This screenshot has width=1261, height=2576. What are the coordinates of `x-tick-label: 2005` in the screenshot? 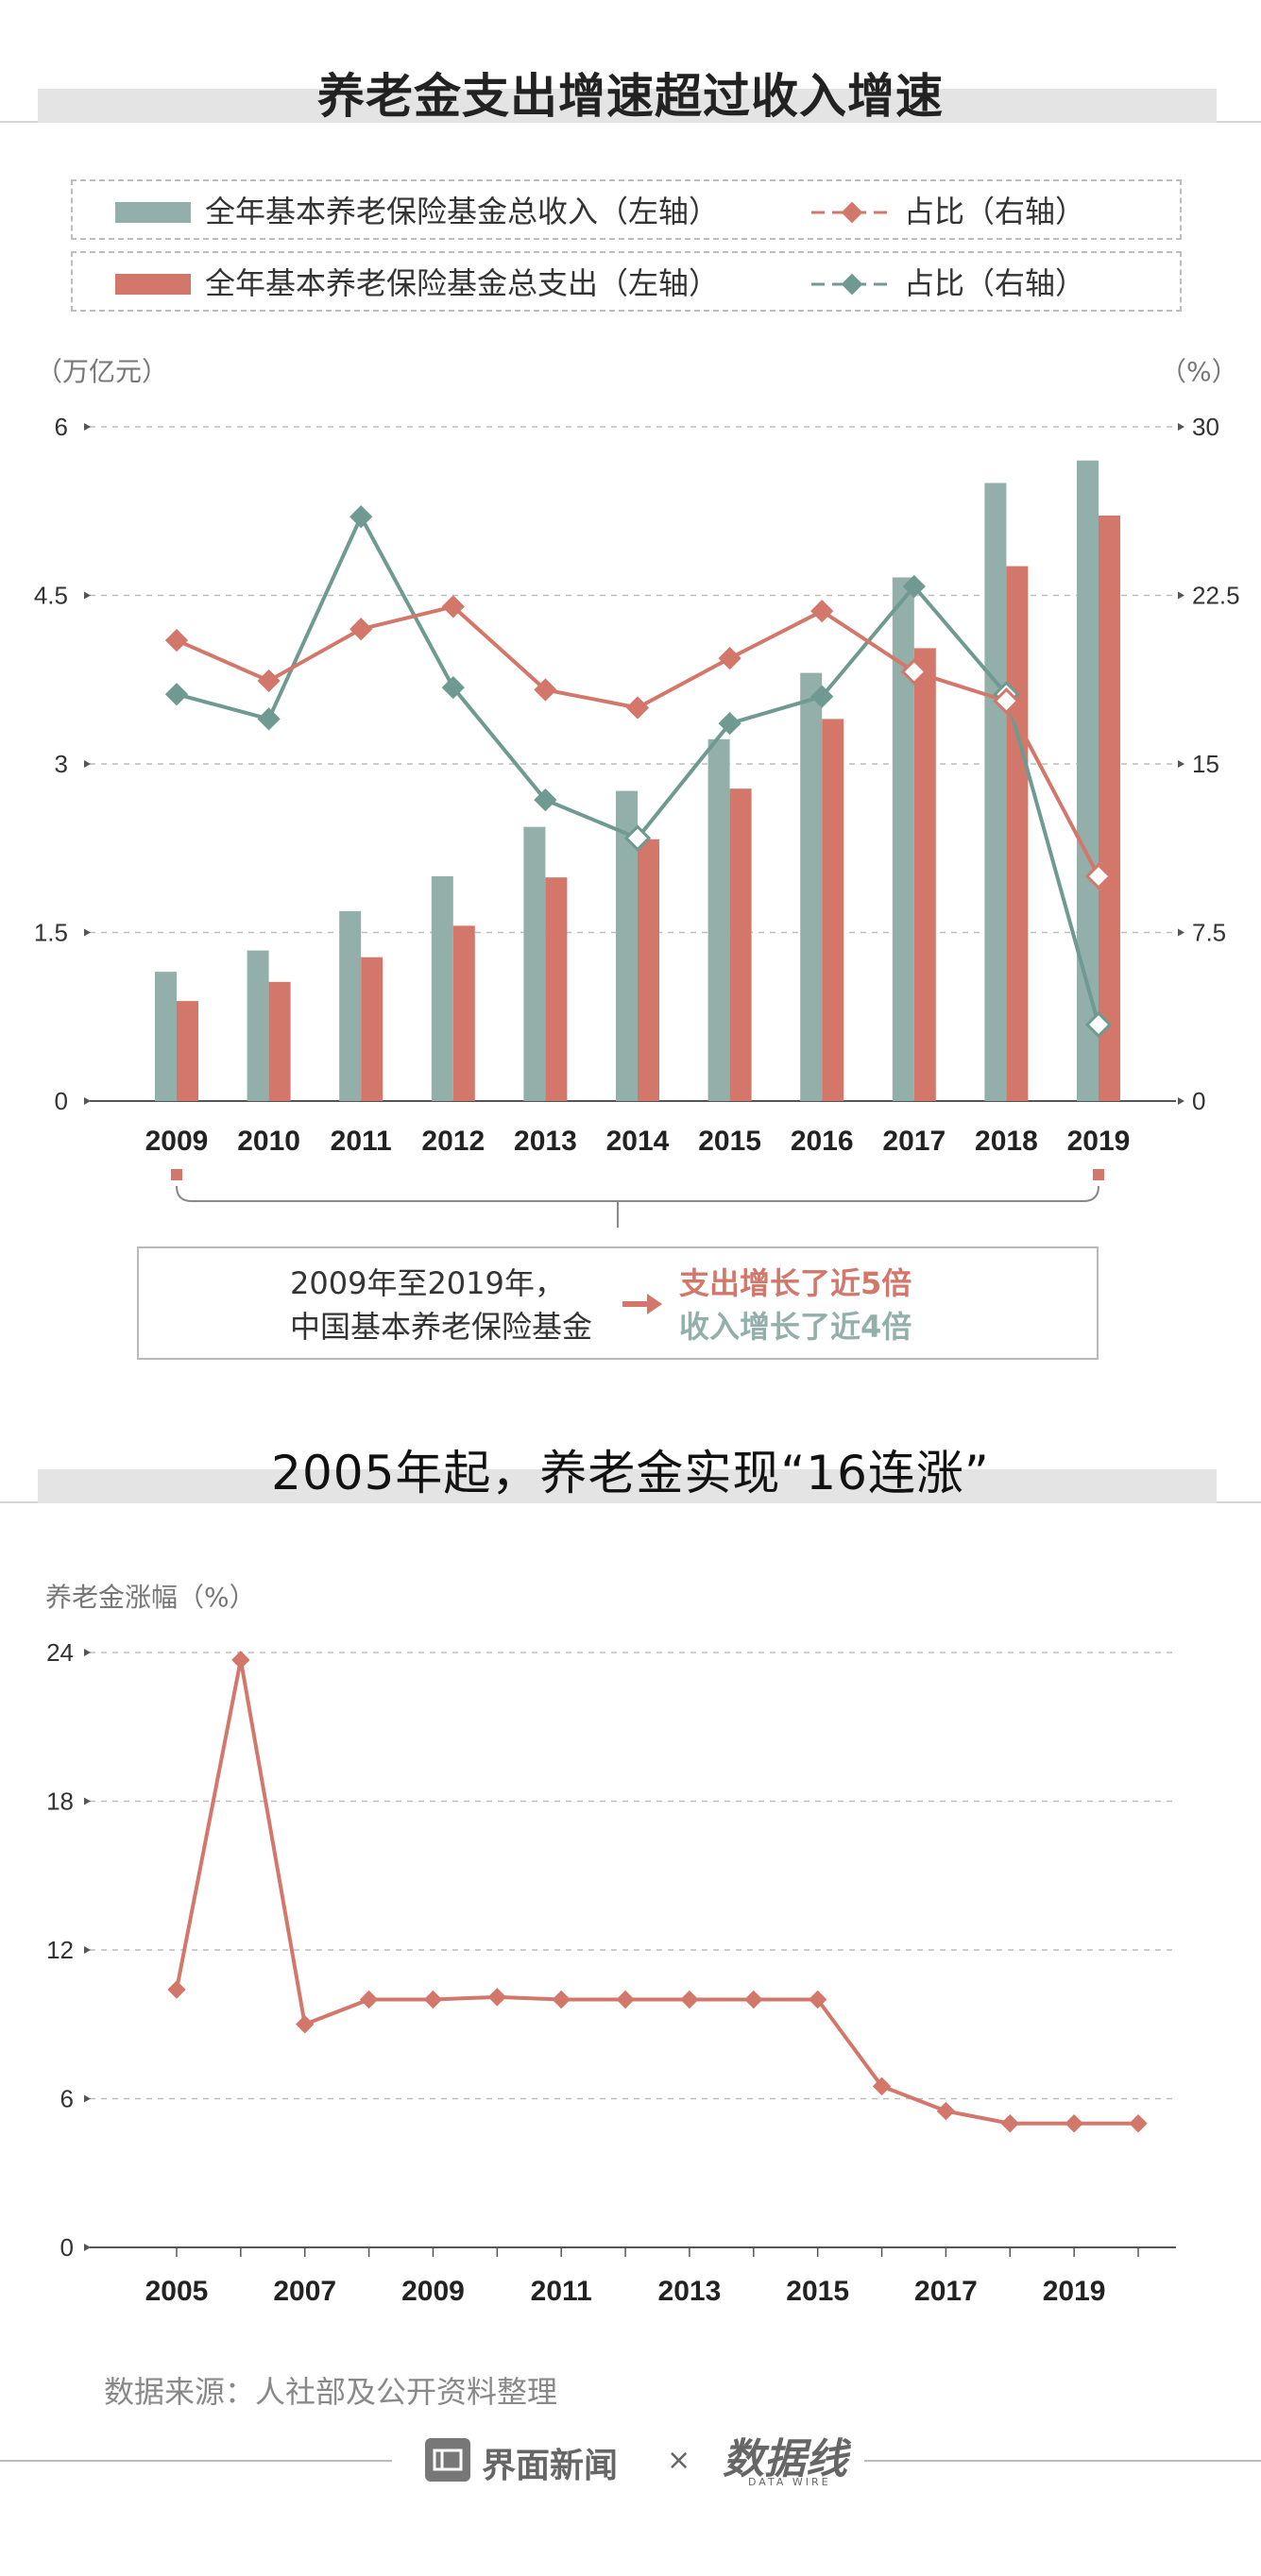 It's located at (177, 2291).